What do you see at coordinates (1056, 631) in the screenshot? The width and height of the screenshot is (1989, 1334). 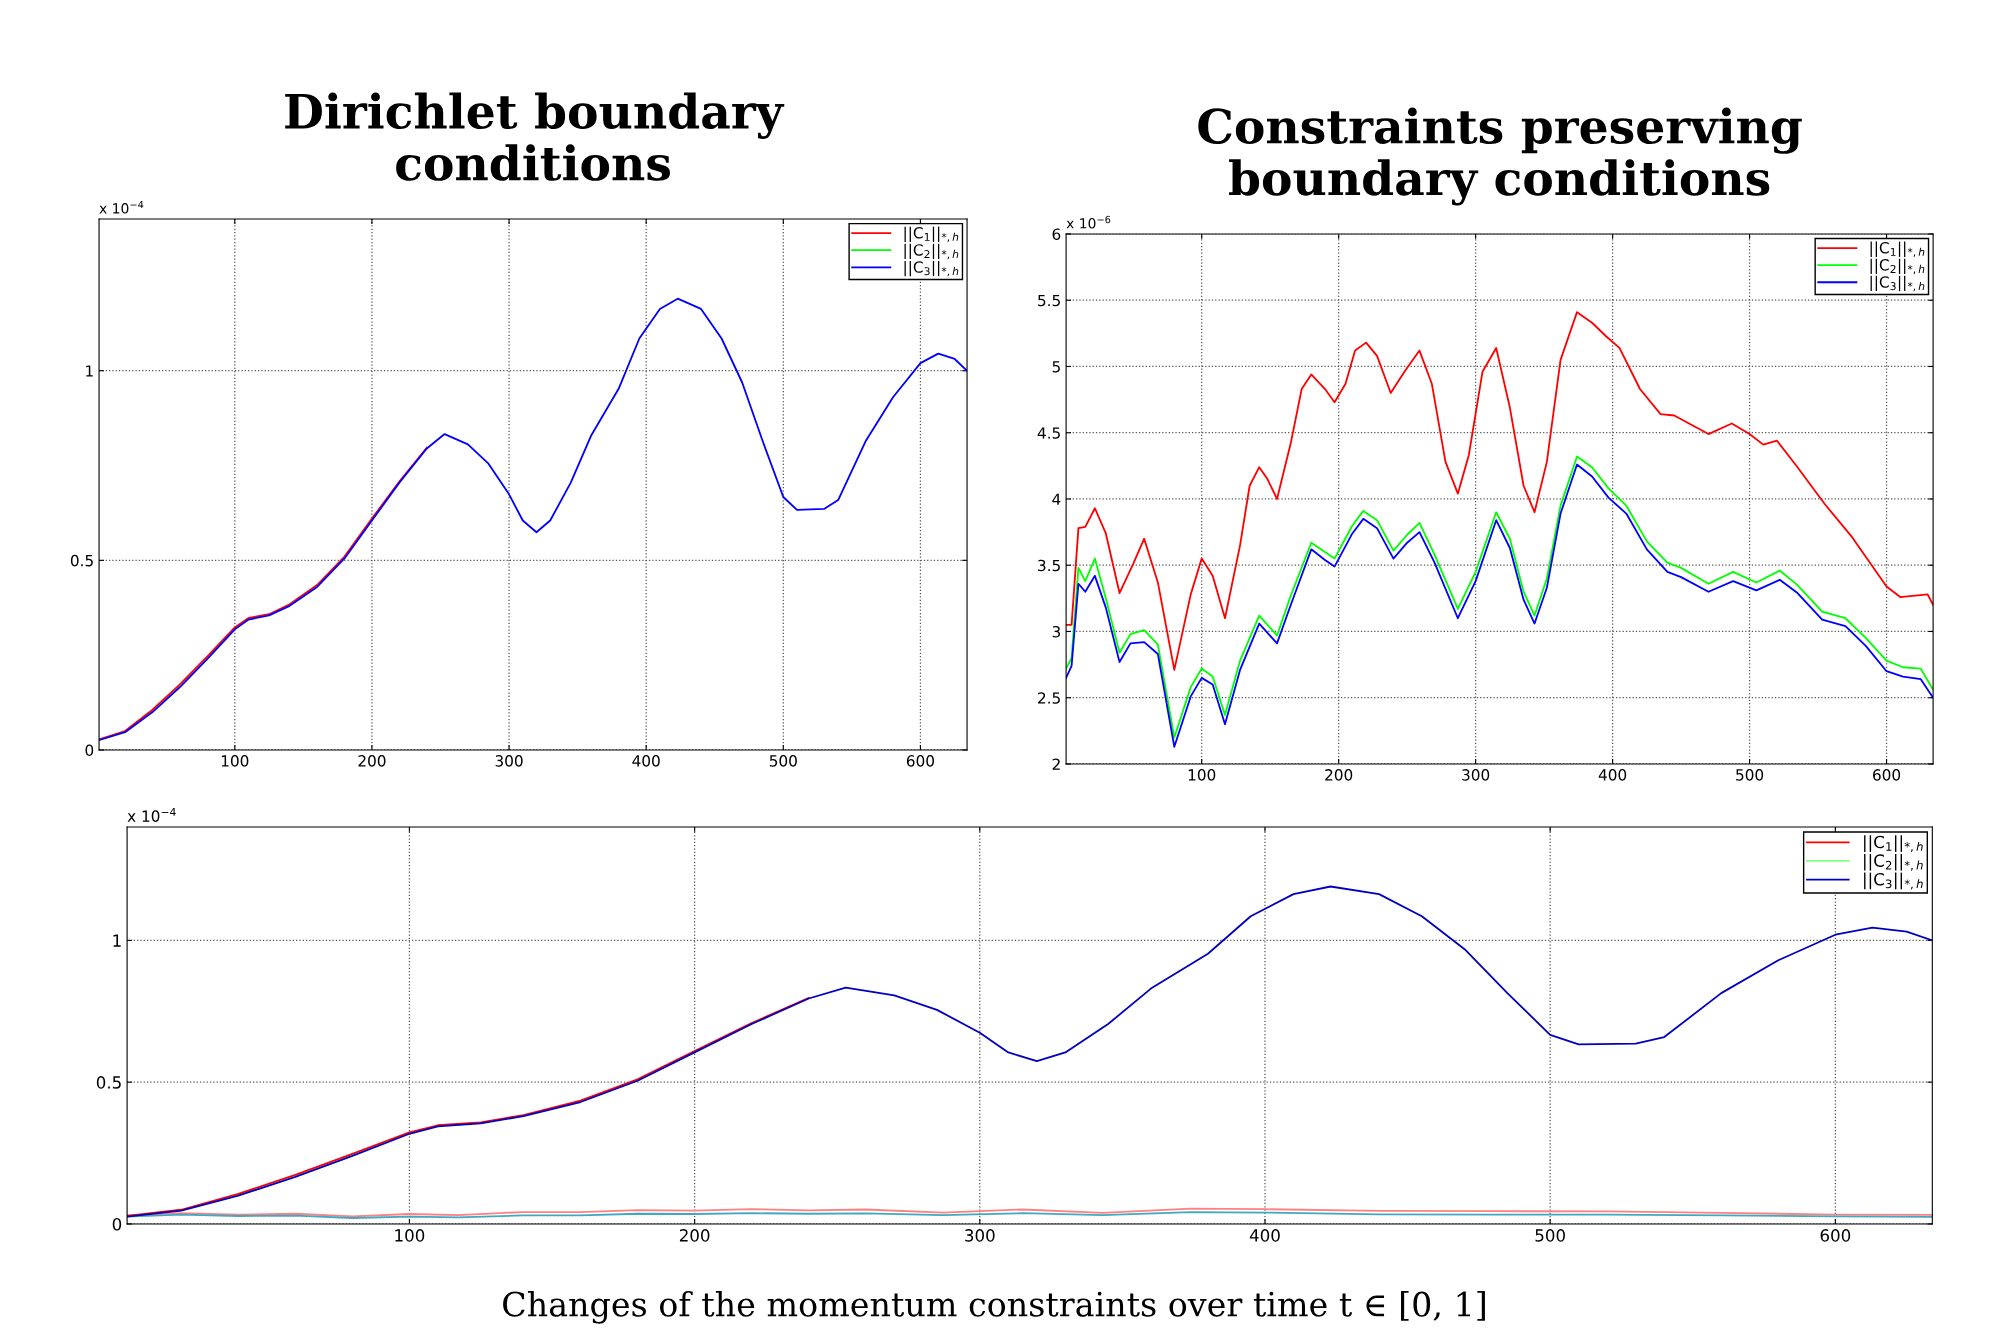 I see `y-tick-label: 3` at bounding box center [1056, 631].